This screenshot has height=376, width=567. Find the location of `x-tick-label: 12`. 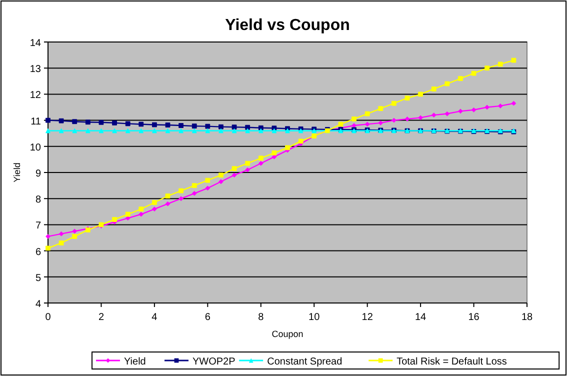

x-tick-label: 12 is located at coordinates (368, 317).